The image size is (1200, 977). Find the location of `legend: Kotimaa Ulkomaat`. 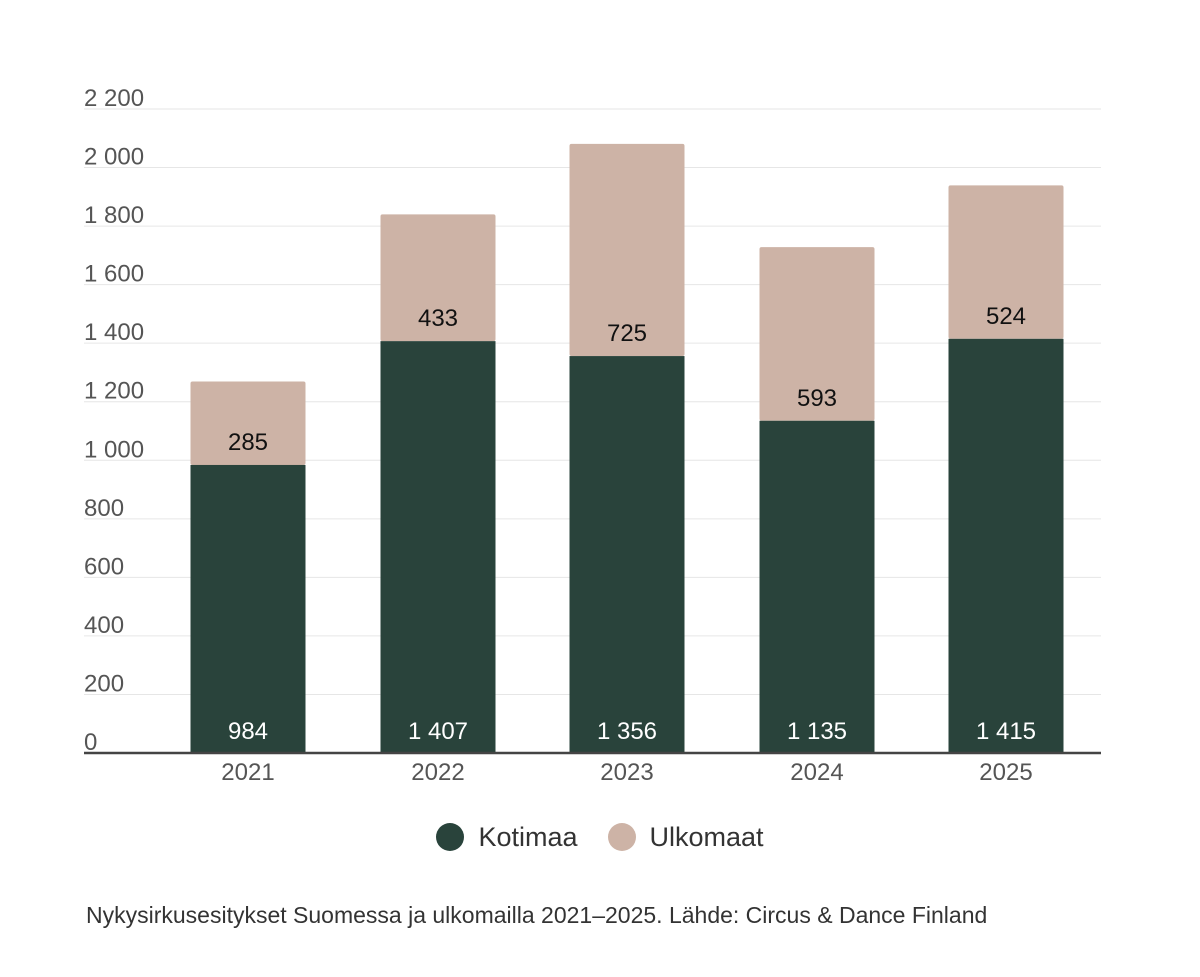

legend: Kotimaa Ulkomaat is located at coordinates (600, 837).